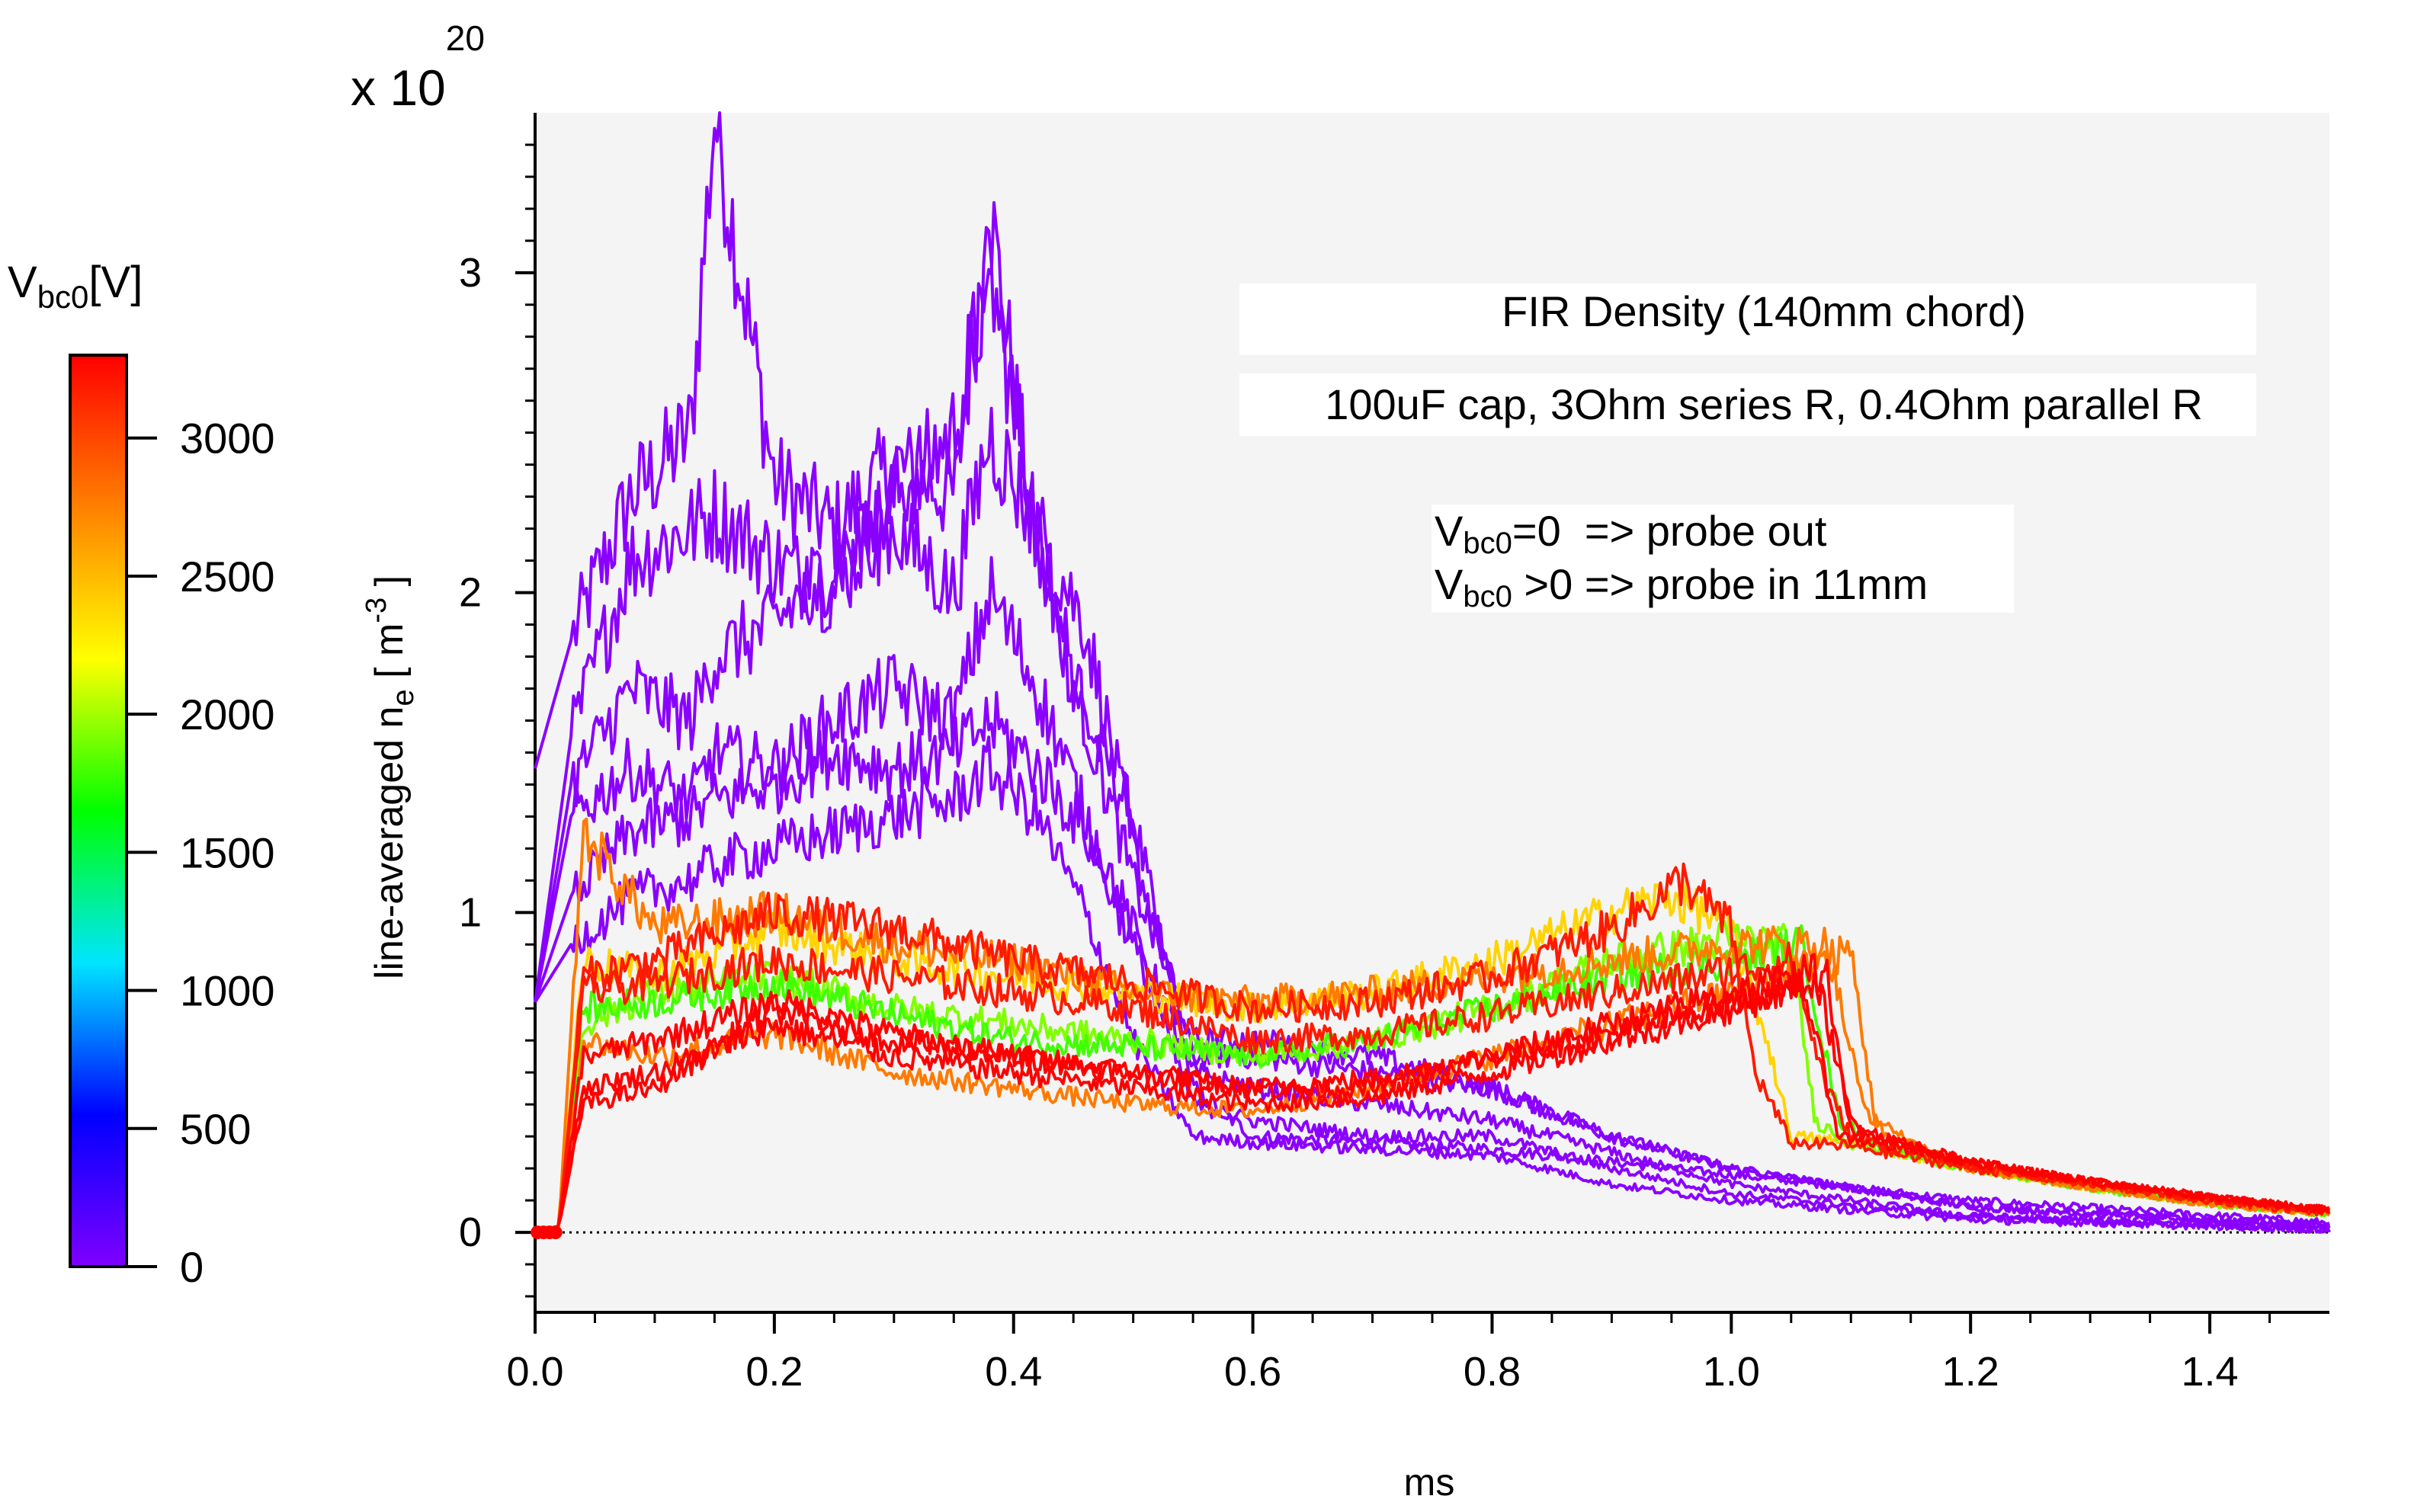 Image resolution: width=2427 pixels, height=1512 pixels. What do you see at coordinates (466, 38) in the screenshot?
I see `y-multiplier-exp: 20` at bounding box center [466, 38].